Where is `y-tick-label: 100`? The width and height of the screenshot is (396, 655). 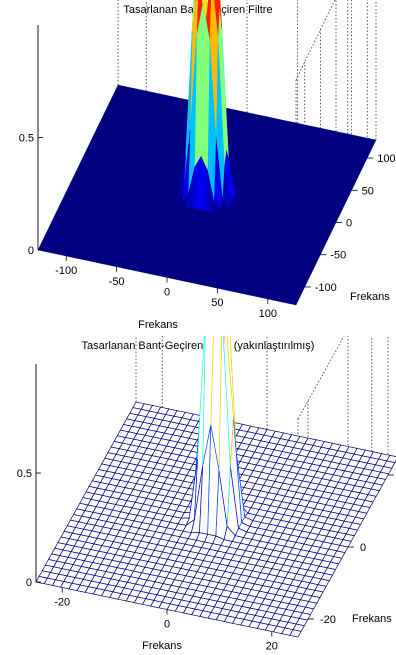 y-tick-label: 100 is located at coordinates (386, 159).